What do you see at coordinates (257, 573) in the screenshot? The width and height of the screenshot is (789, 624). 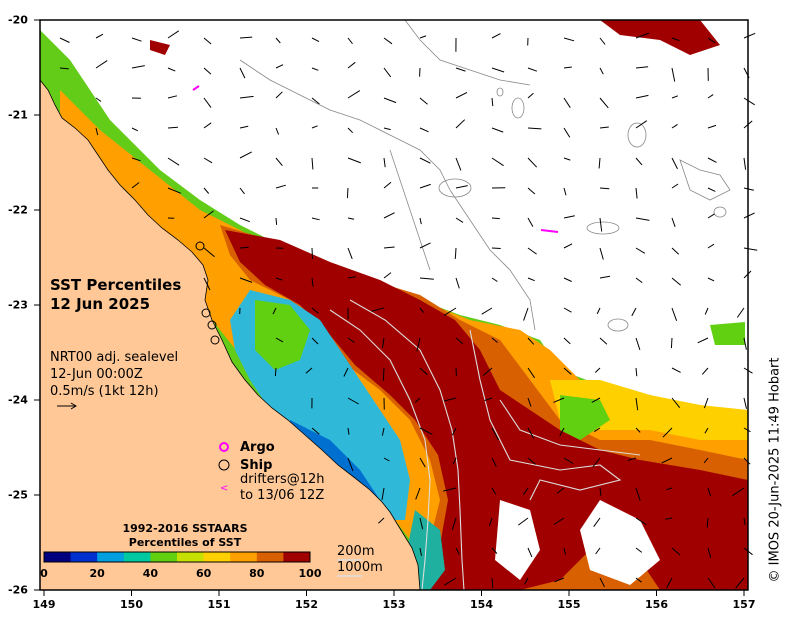 I see `colorbar-tick-label: 80` at bounding box center [257, 573].